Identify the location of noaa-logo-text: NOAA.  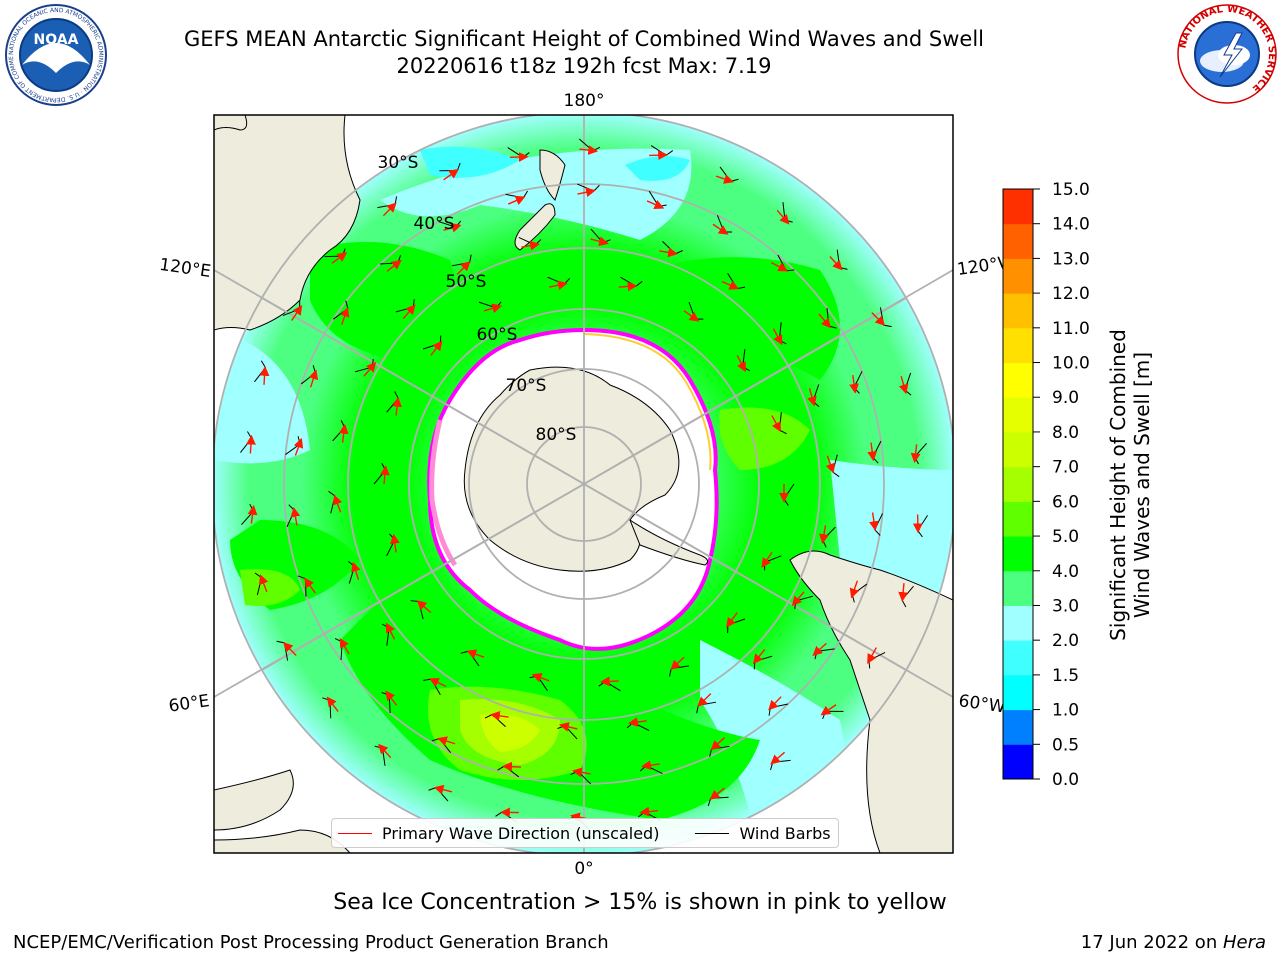
(56, 40).